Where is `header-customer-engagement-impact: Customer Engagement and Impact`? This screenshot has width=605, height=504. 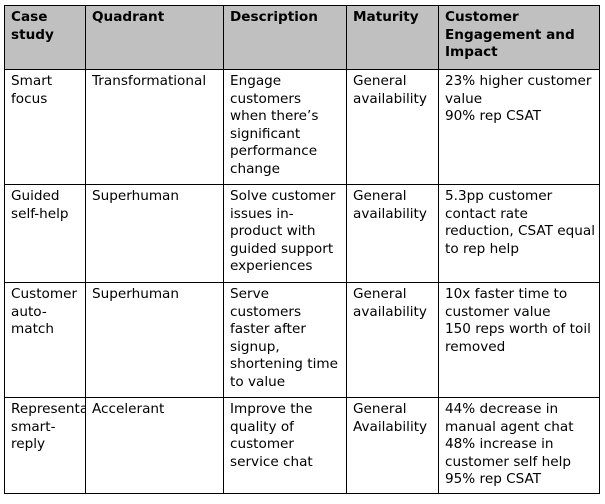
header-customer-engagement-impact: Customer Engagement and Impact is located at coordinates (519, 37).